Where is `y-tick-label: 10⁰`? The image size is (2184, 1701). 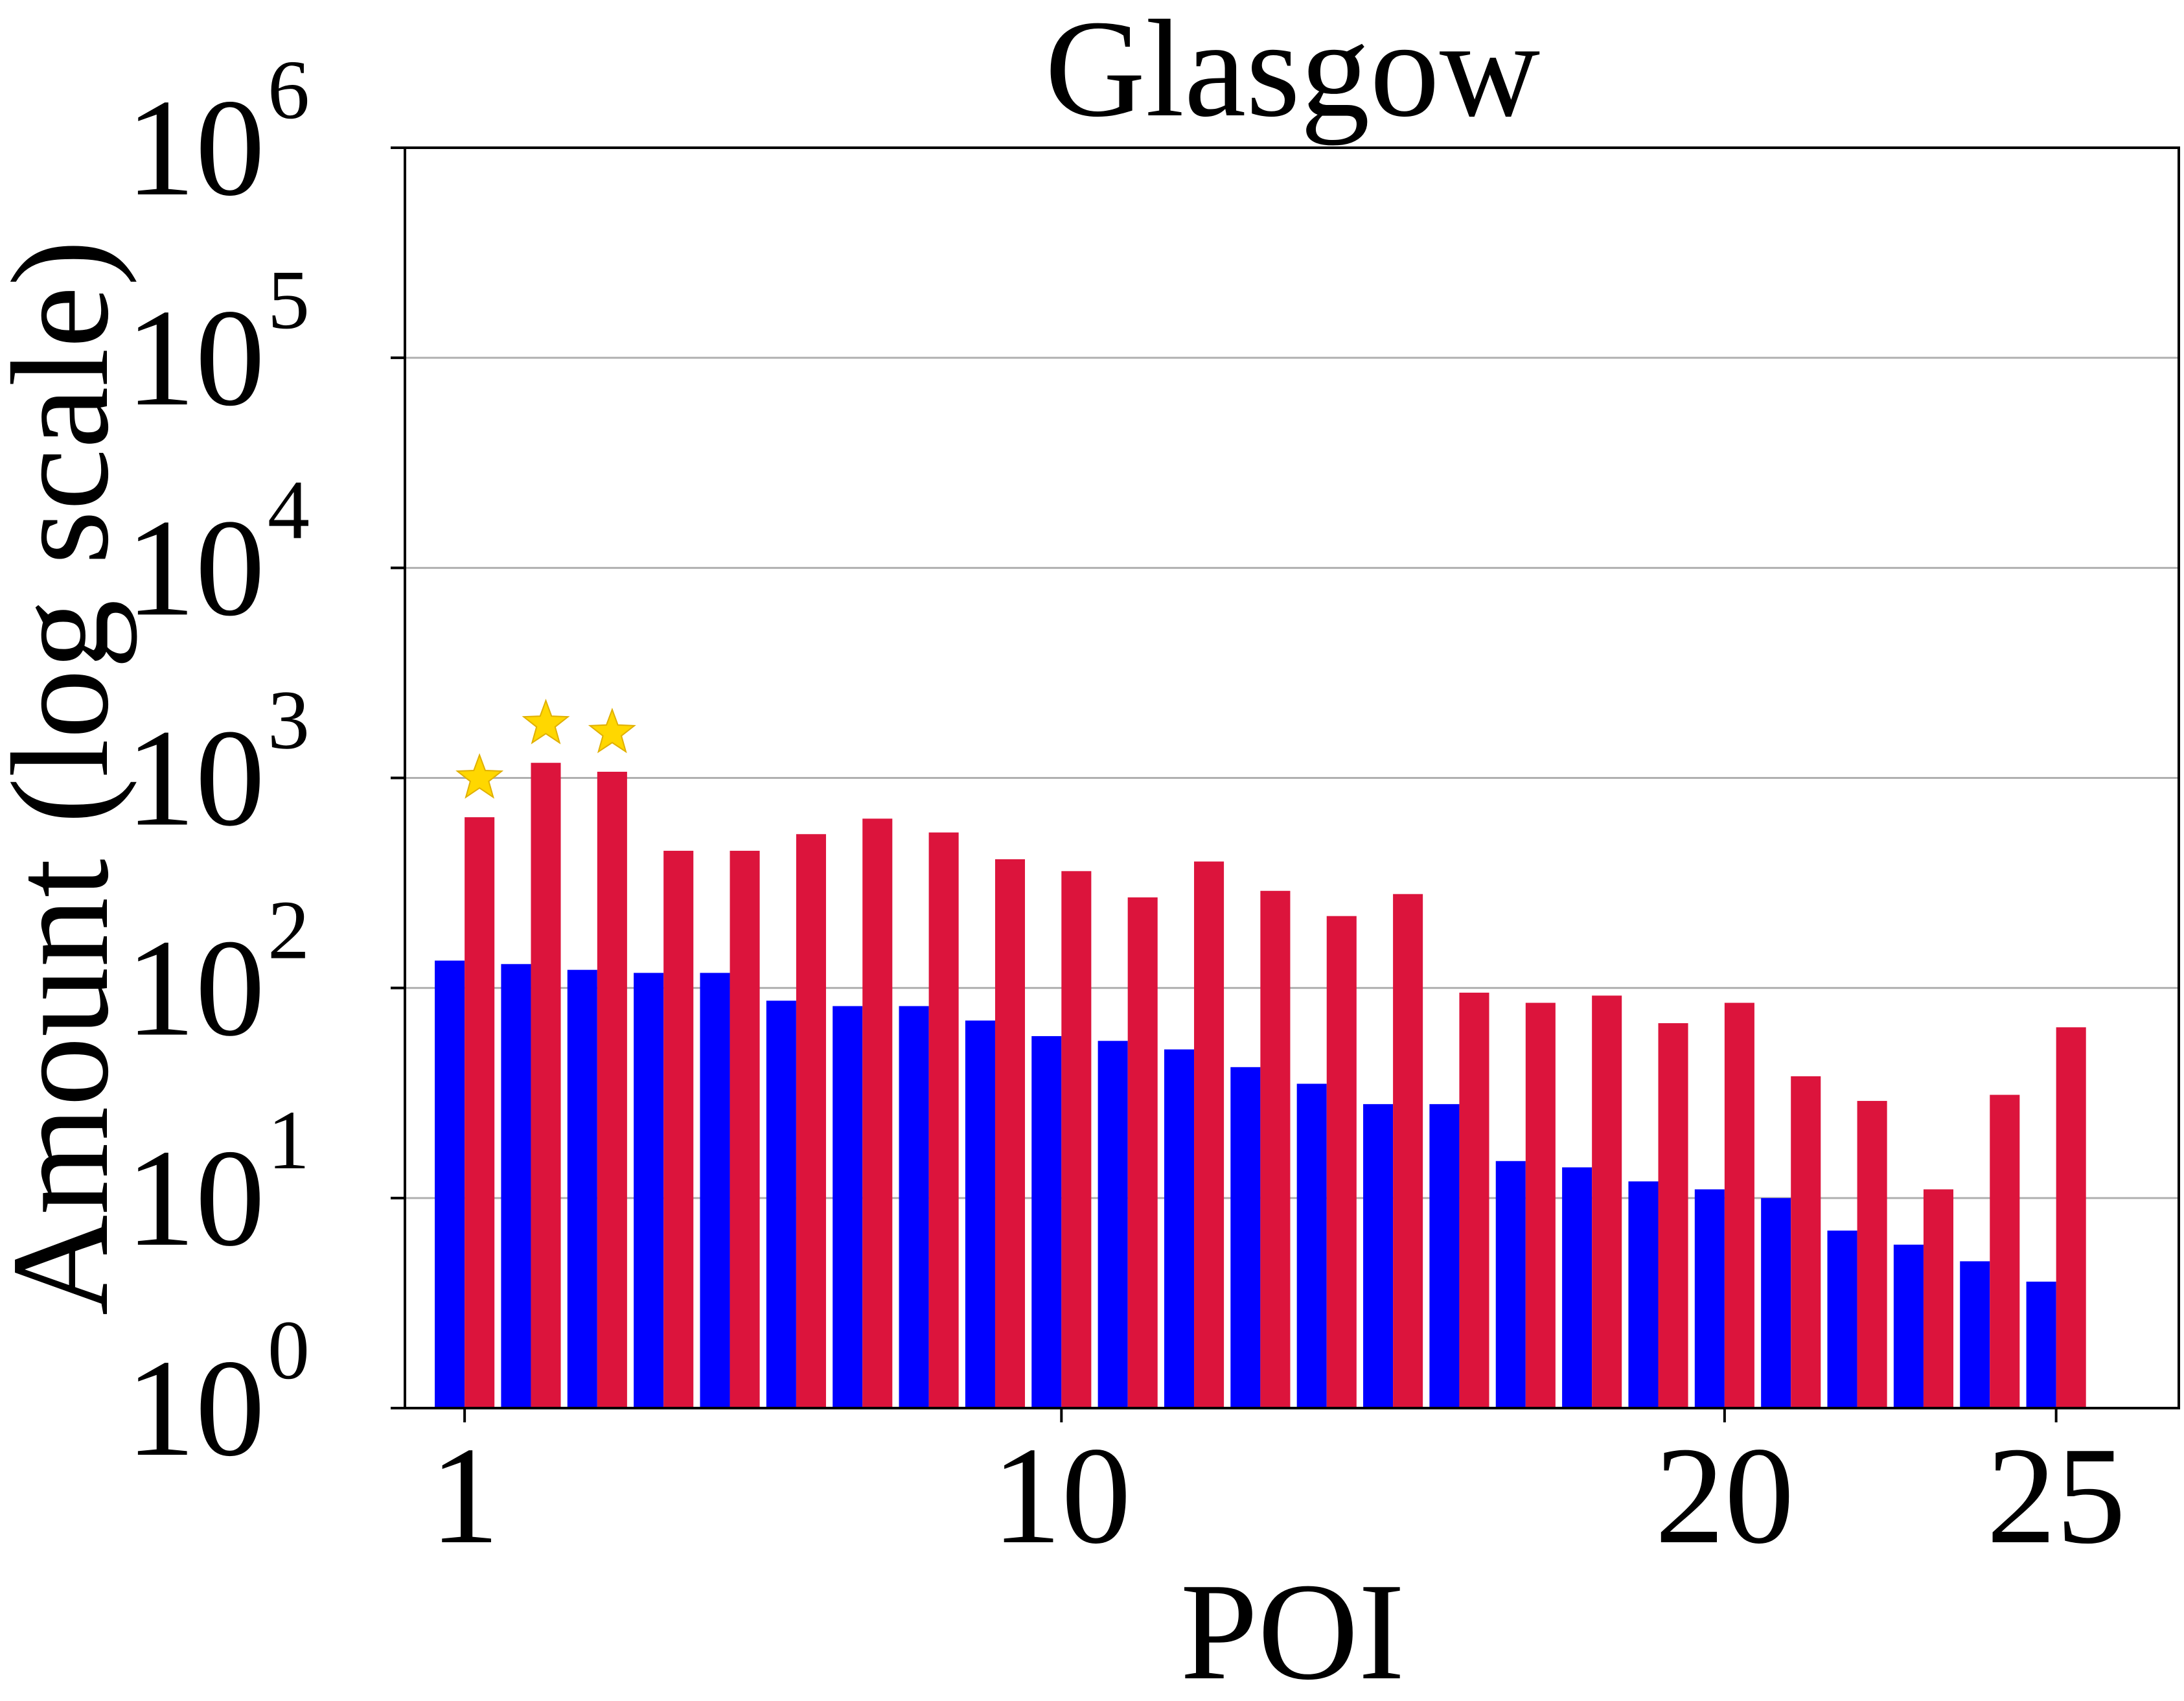
y-tick-label: 10⁰ is located at coordinates (218, 1394).